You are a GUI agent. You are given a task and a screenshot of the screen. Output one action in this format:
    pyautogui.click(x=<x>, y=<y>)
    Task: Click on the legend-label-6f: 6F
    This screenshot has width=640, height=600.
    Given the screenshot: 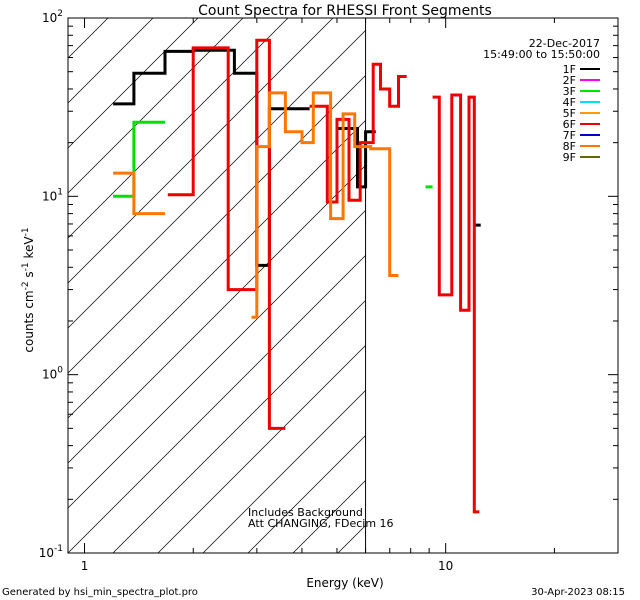 What is the action you would take?
    pyautogui.click(x=569, y=124)
    